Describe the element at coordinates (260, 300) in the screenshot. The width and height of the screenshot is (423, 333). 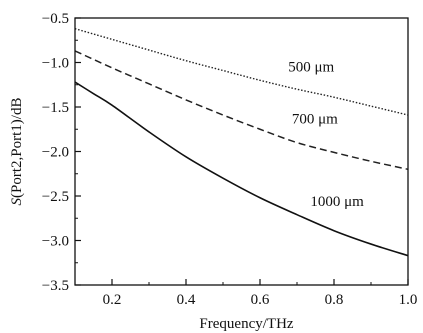
I see `x-tick-label: 0.6` at that location.